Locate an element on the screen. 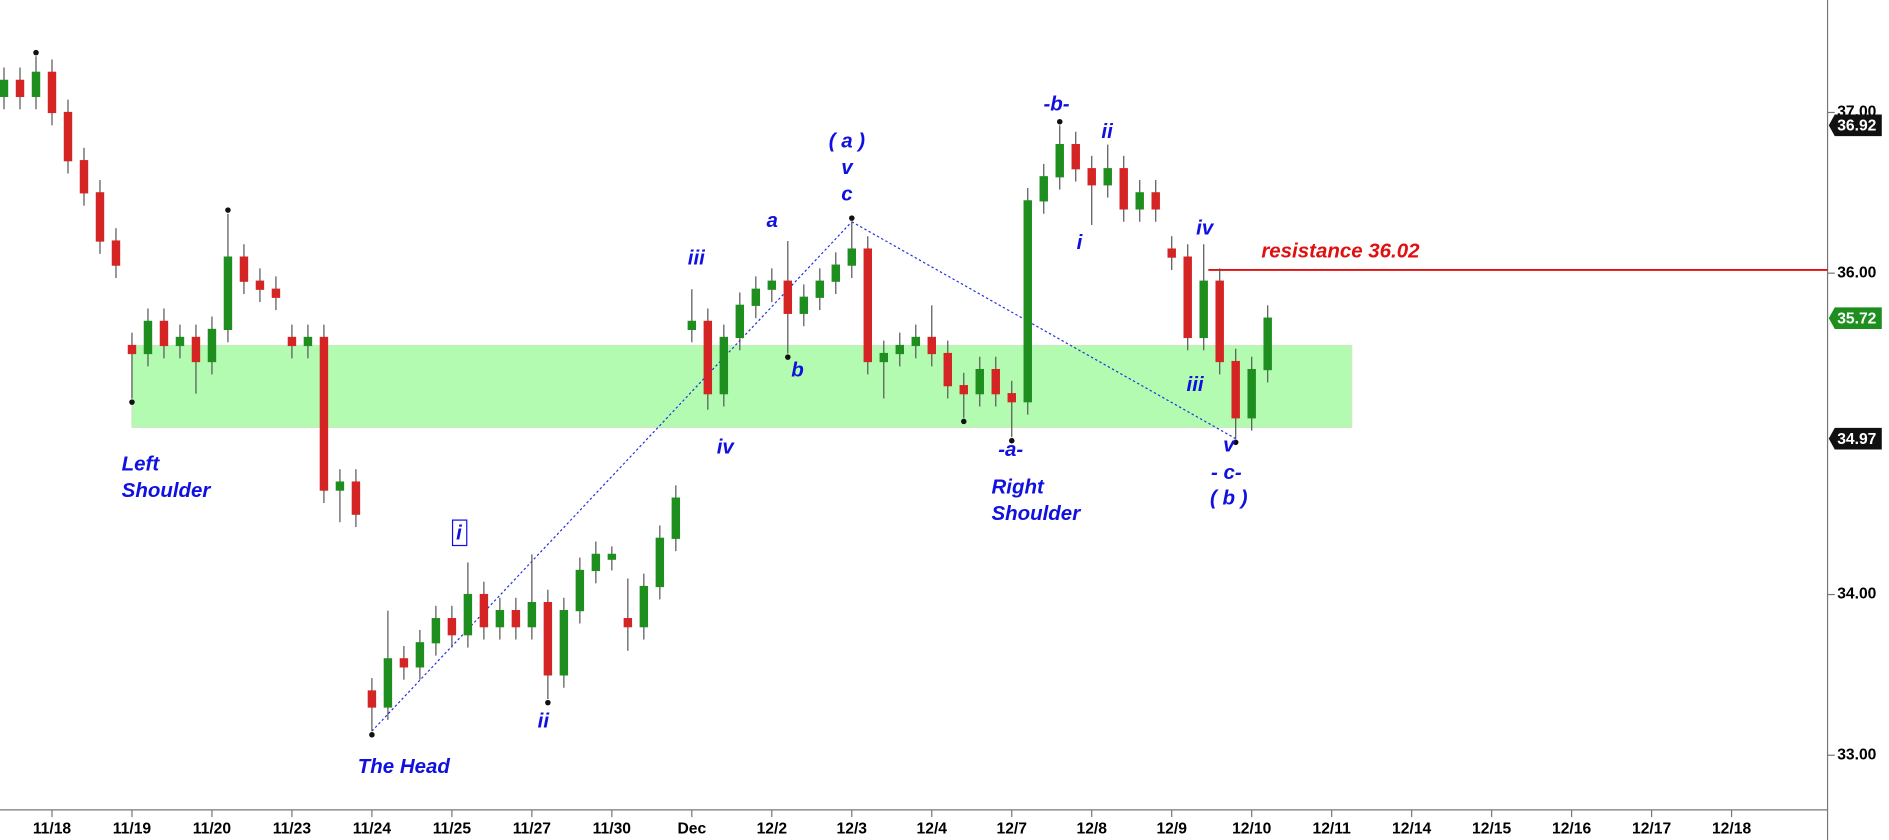 This screenshot has width=1889, height=840. y-tick-label: 33.00 is located at coordinates (1856, 754).